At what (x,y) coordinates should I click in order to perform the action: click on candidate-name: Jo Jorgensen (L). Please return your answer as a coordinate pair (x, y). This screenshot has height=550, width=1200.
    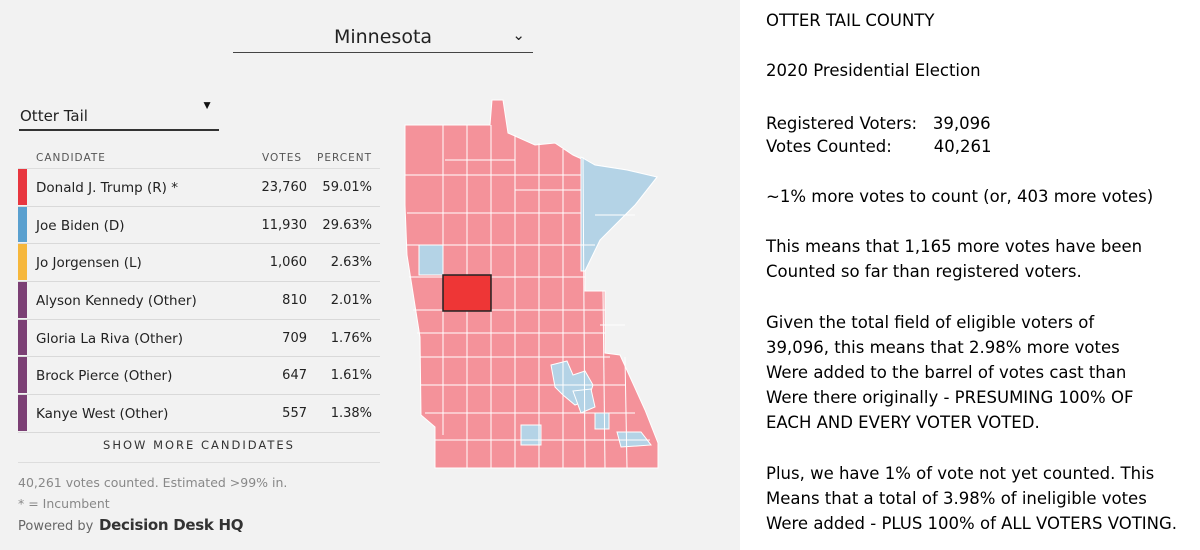
    Looking at the image, I should click on (89, 263).